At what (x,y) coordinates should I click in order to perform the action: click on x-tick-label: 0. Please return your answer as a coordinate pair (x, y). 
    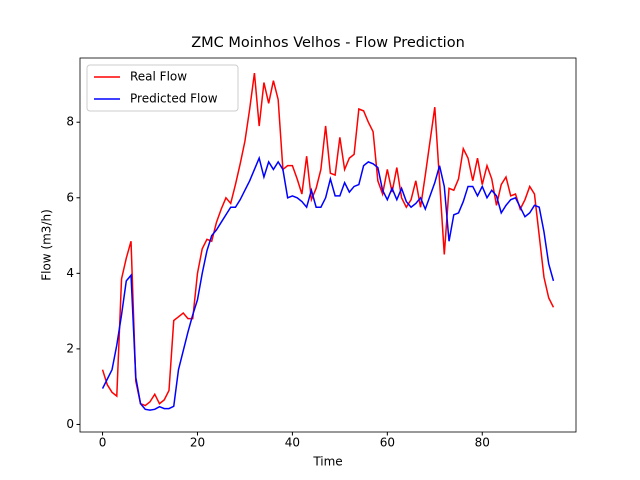
    Looking at the image, I should click on (103, 443).